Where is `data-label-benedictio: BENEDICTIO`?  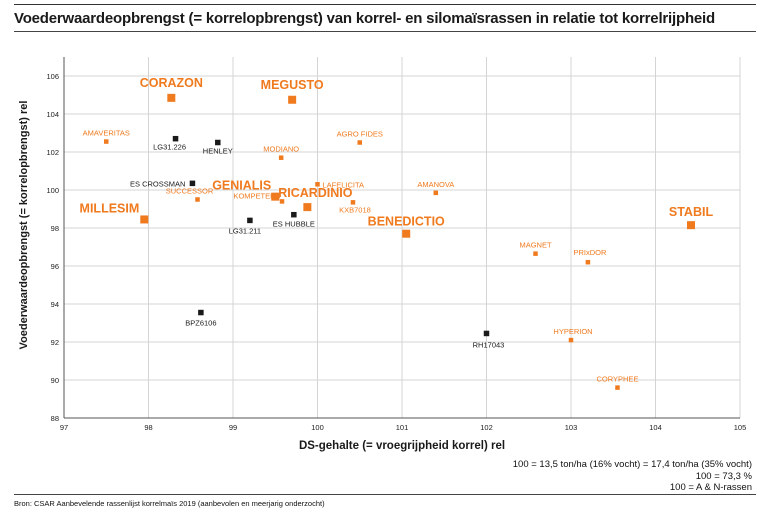 data-label-benedictio: BENEDICTIO is located at coordinates (406, 222).